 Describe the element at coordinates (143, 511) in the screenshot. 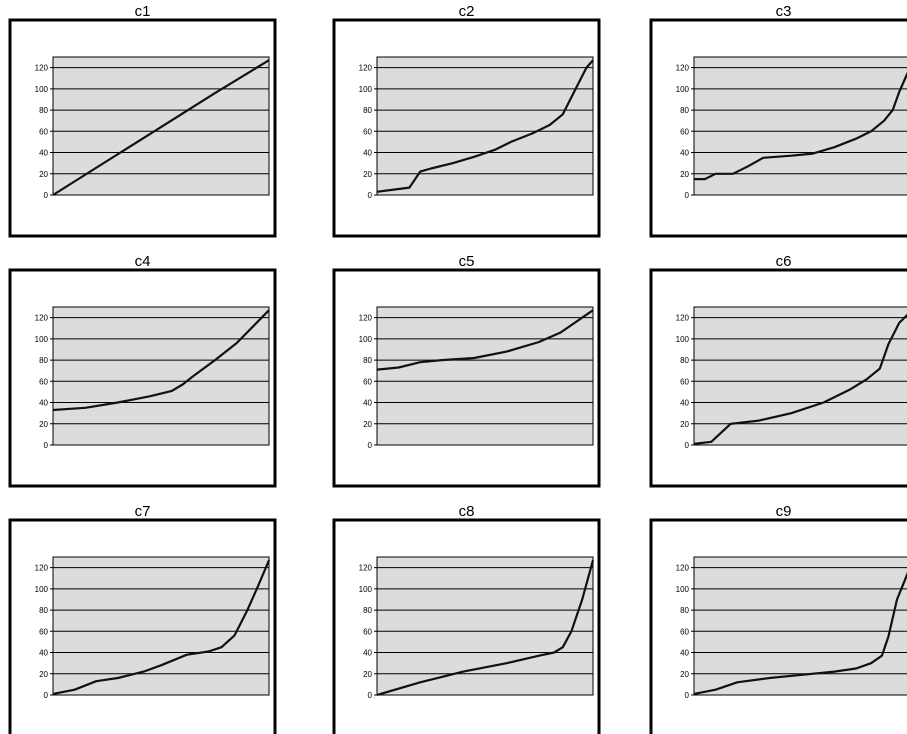

I see `chart-title: c7` at that location.